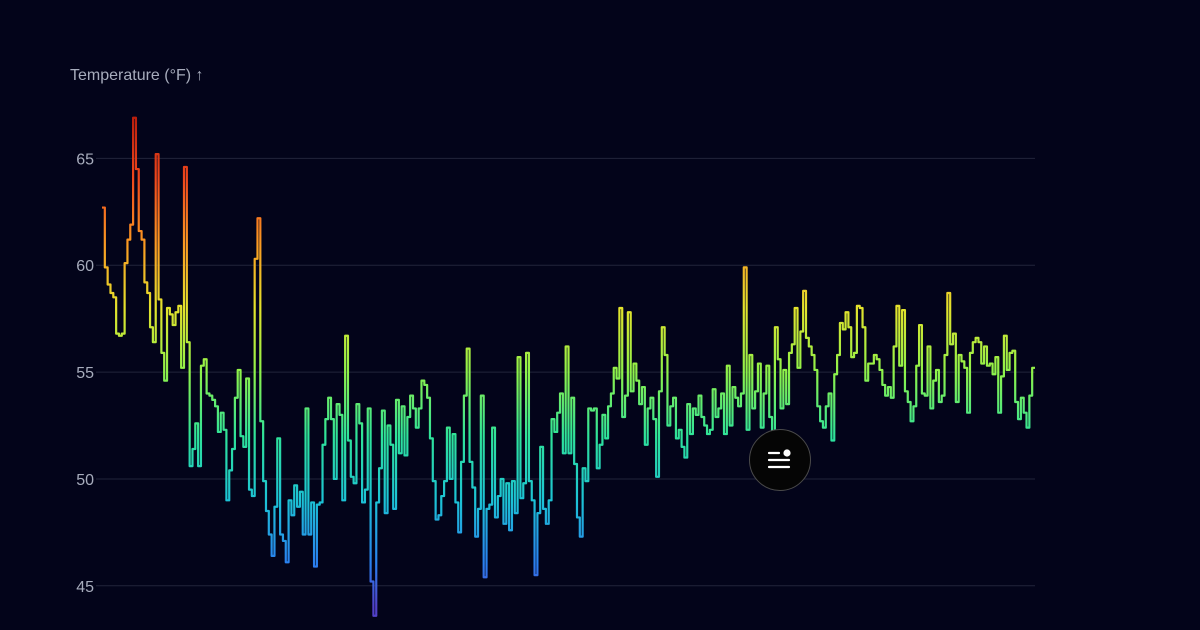 This screenshot has width=1200, height=630. I want to click on y-tick-label: 45, so click(85, 587).